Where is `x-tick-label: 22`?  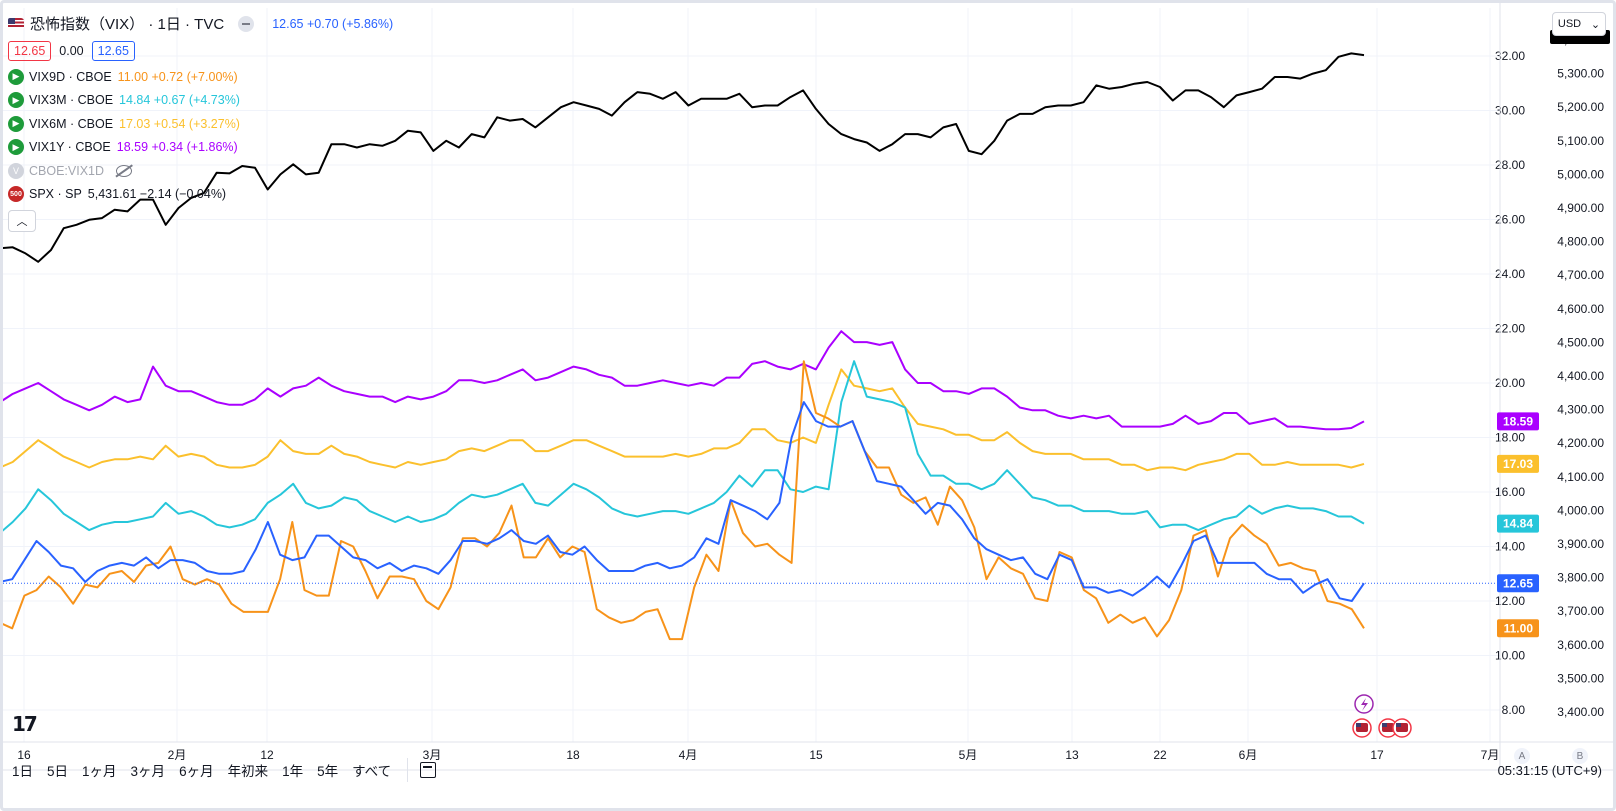
x-tick-label: 22 is located at coordinates (1160, 755).